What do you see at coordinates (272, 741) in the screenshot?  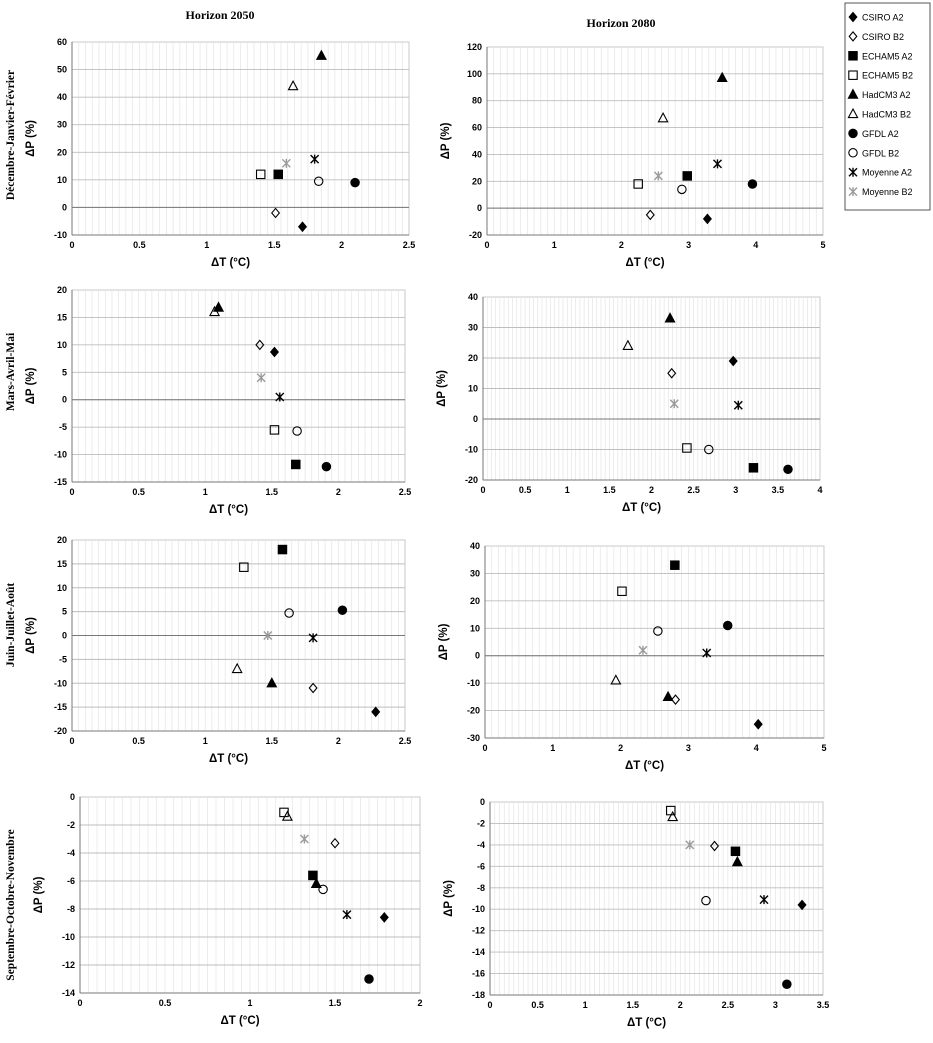 I see `x-tick-label: 1.5` at bounding box center [272, 741].